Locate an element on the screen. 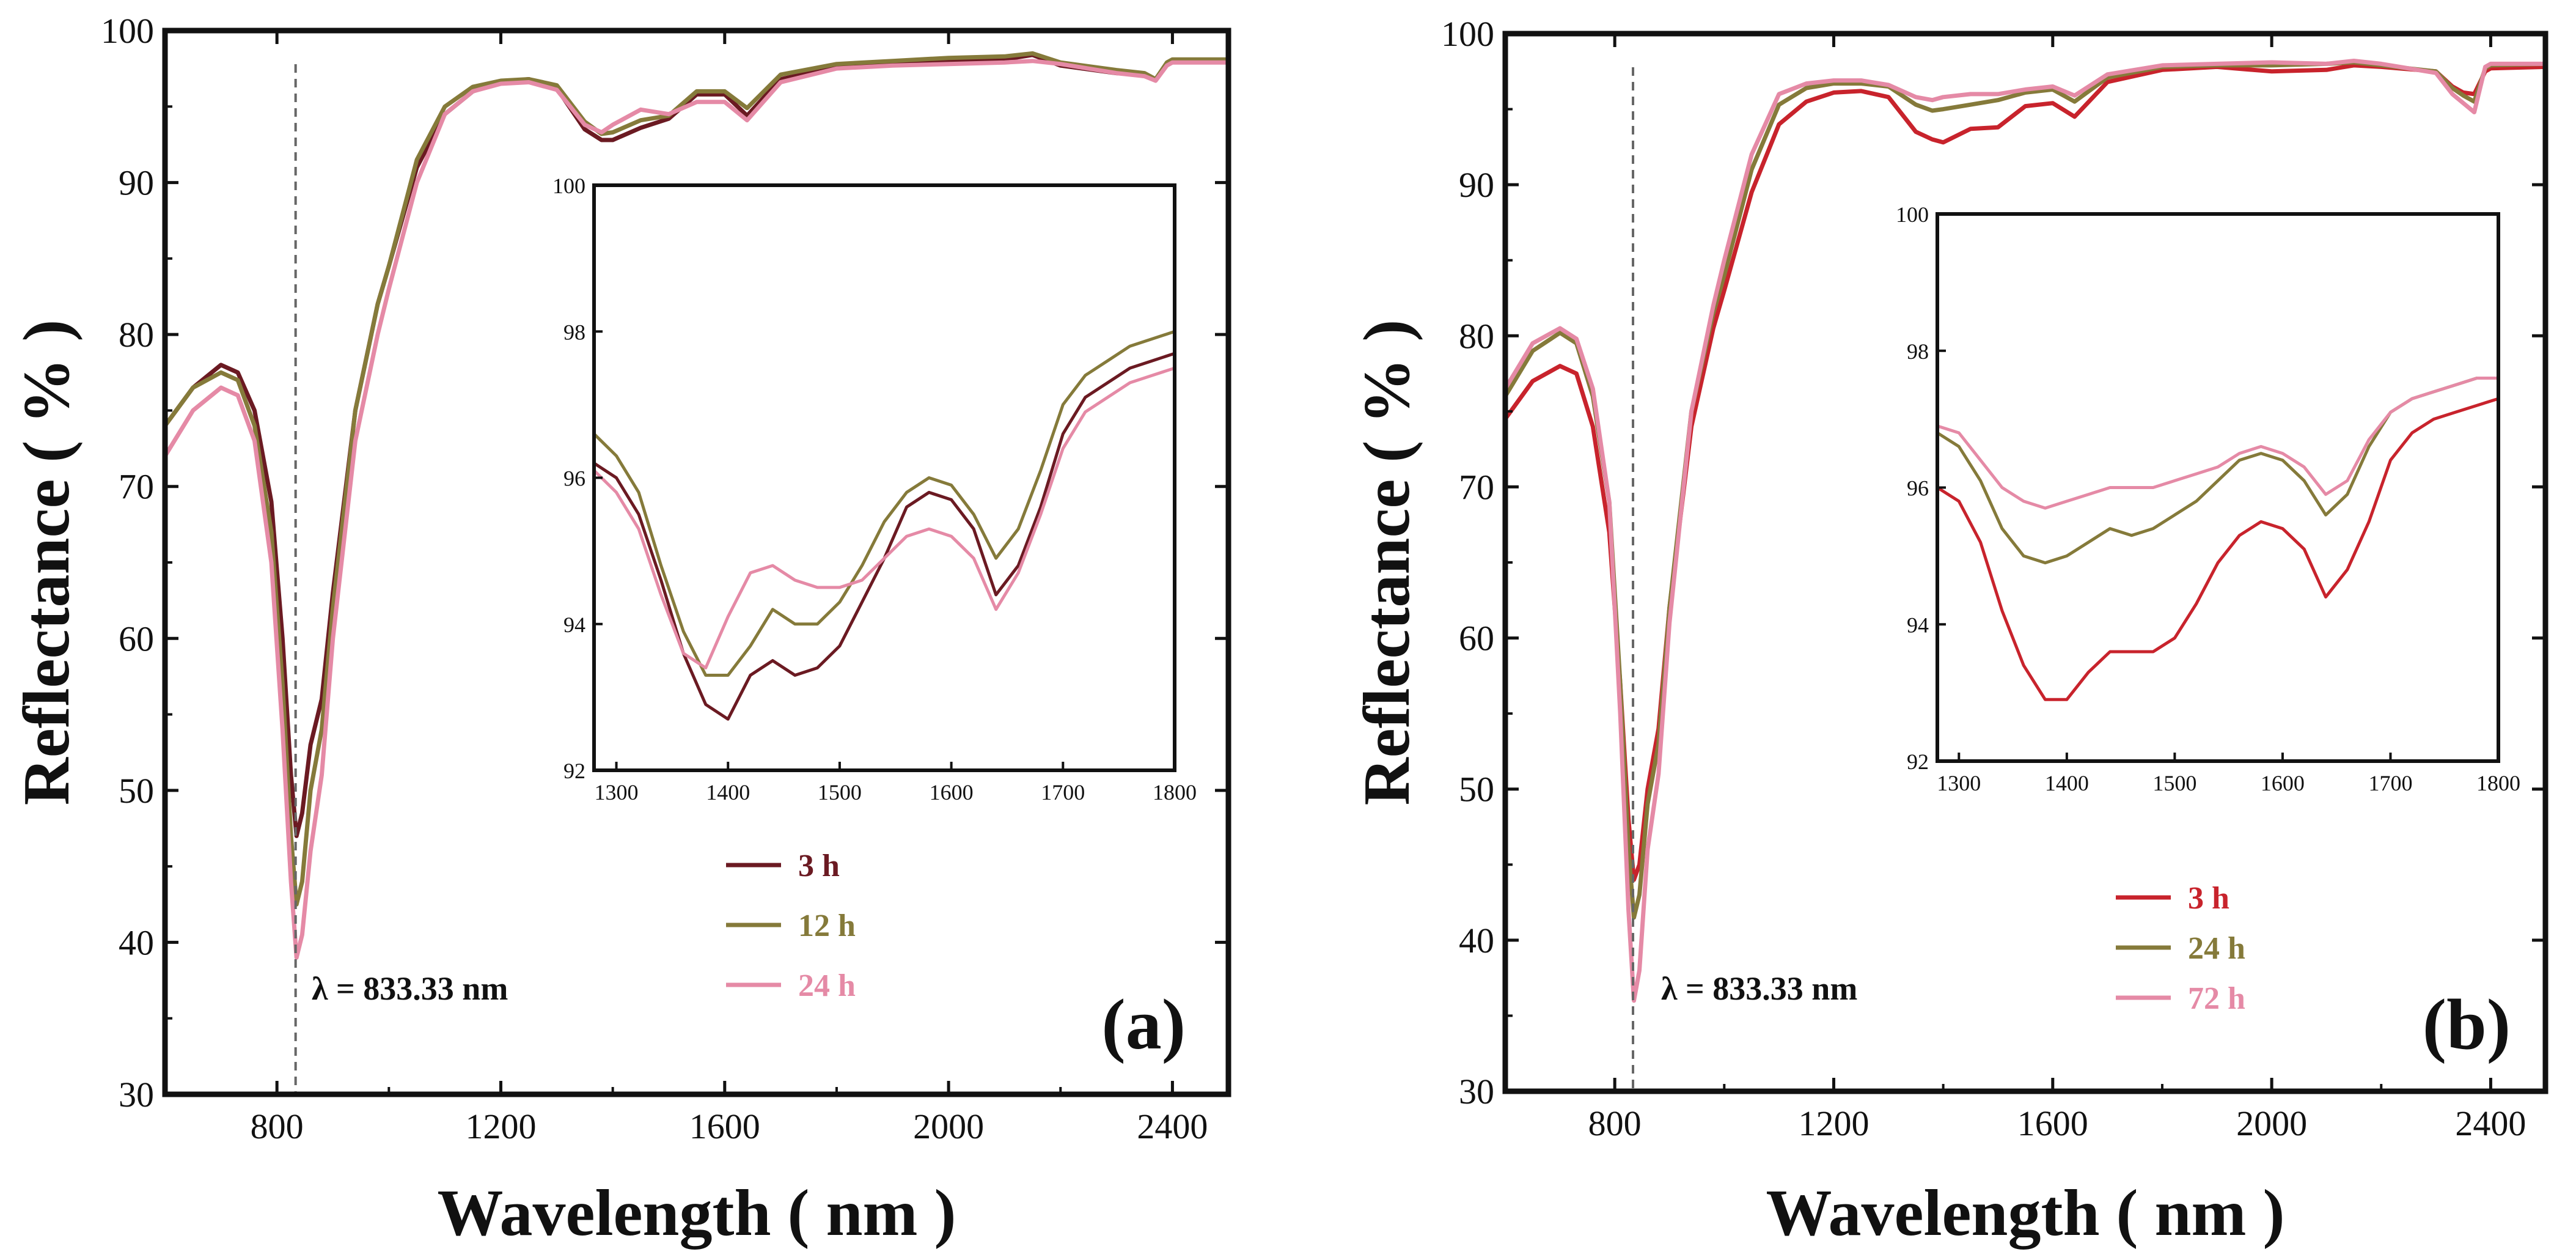  inset-series-line-24h is located at coordinates (884, 517).